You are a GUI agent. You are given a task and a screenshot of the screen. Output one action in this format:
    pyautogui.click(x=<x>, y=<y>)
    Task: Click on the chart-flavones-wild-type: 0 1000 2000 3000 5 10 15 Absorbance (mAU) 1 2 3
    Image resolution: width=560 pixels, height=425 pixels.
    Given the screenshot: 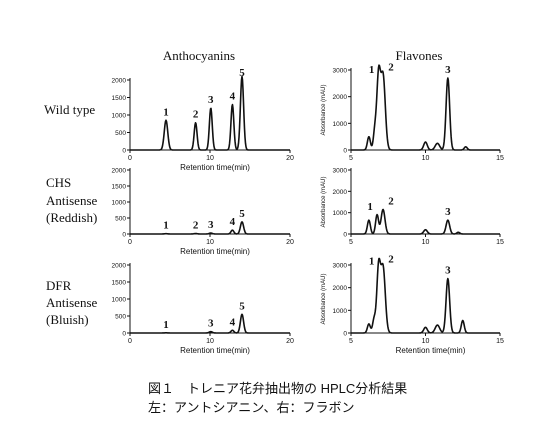 What is the action you would take?
    pyautogui.click(x=412, y=111)
    